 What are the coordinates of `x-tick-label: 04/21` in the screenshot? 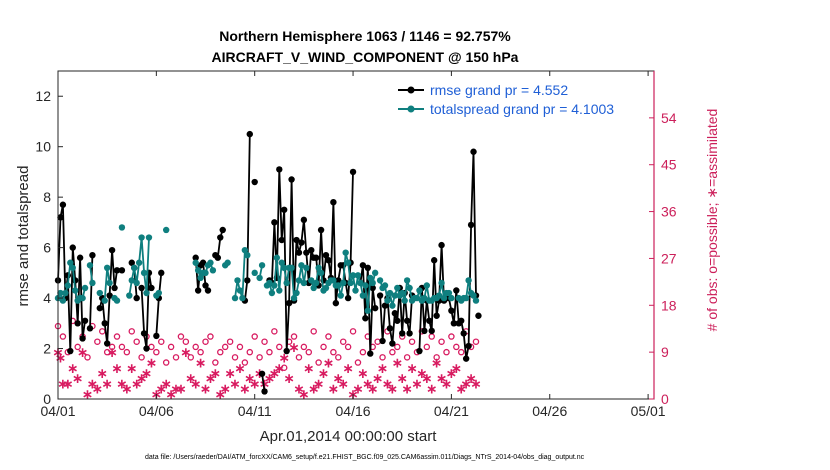 It's located at (451, 411).